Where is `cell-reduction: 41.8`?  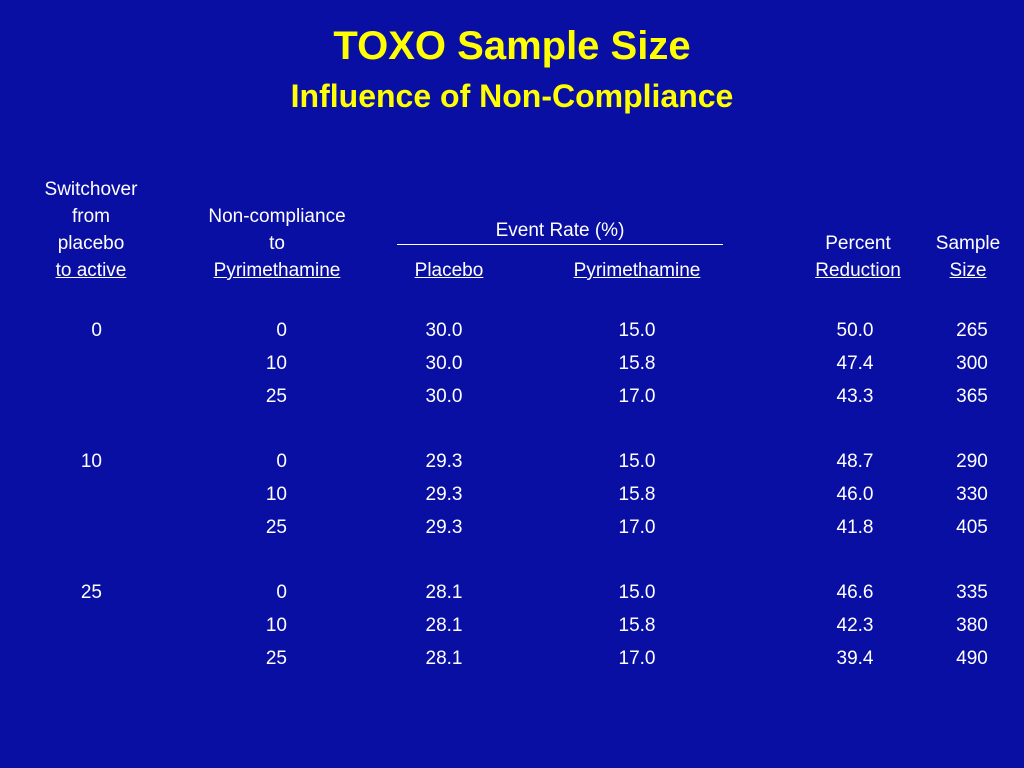 cell-reduction: 41.8 is located at coordinates (855, 527).